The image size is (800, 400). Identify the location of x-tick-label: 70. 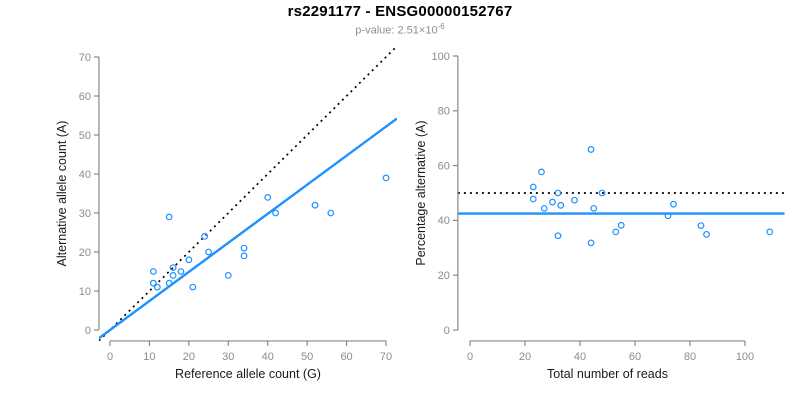
(386, 357).